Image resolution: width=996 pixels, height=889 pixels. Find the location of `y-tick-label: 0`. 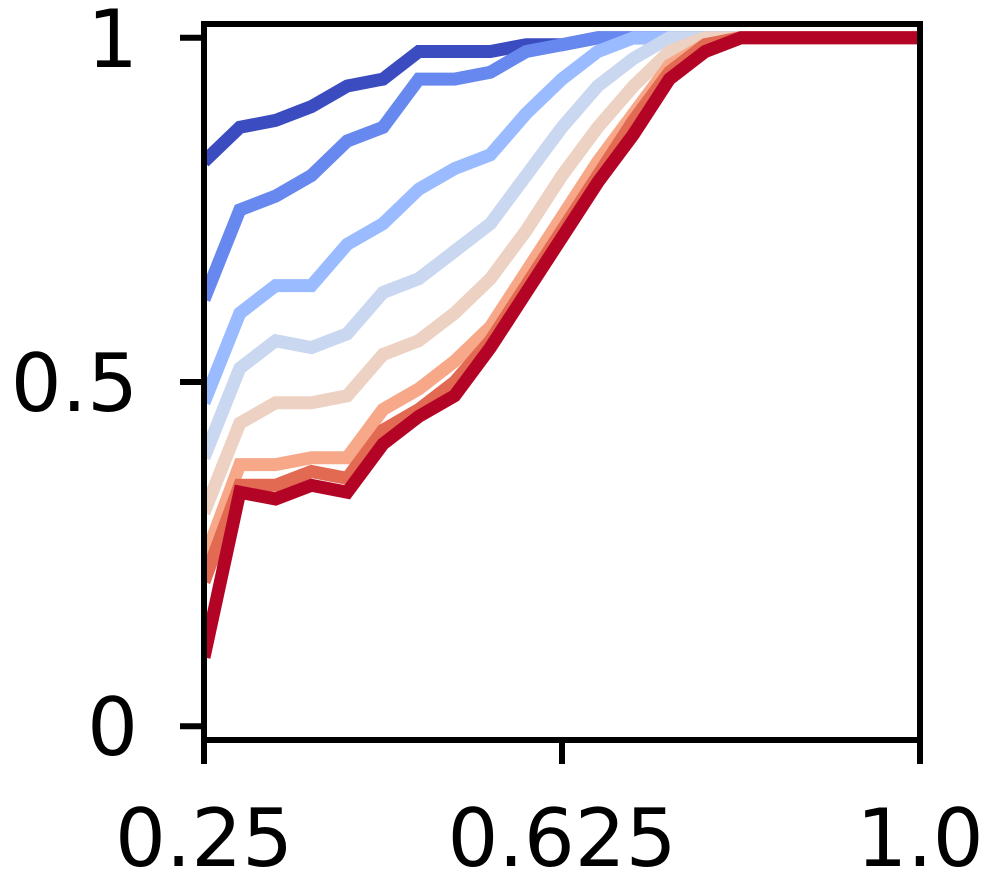

y-tick-label: 0 is located at coordinates (112, 727).